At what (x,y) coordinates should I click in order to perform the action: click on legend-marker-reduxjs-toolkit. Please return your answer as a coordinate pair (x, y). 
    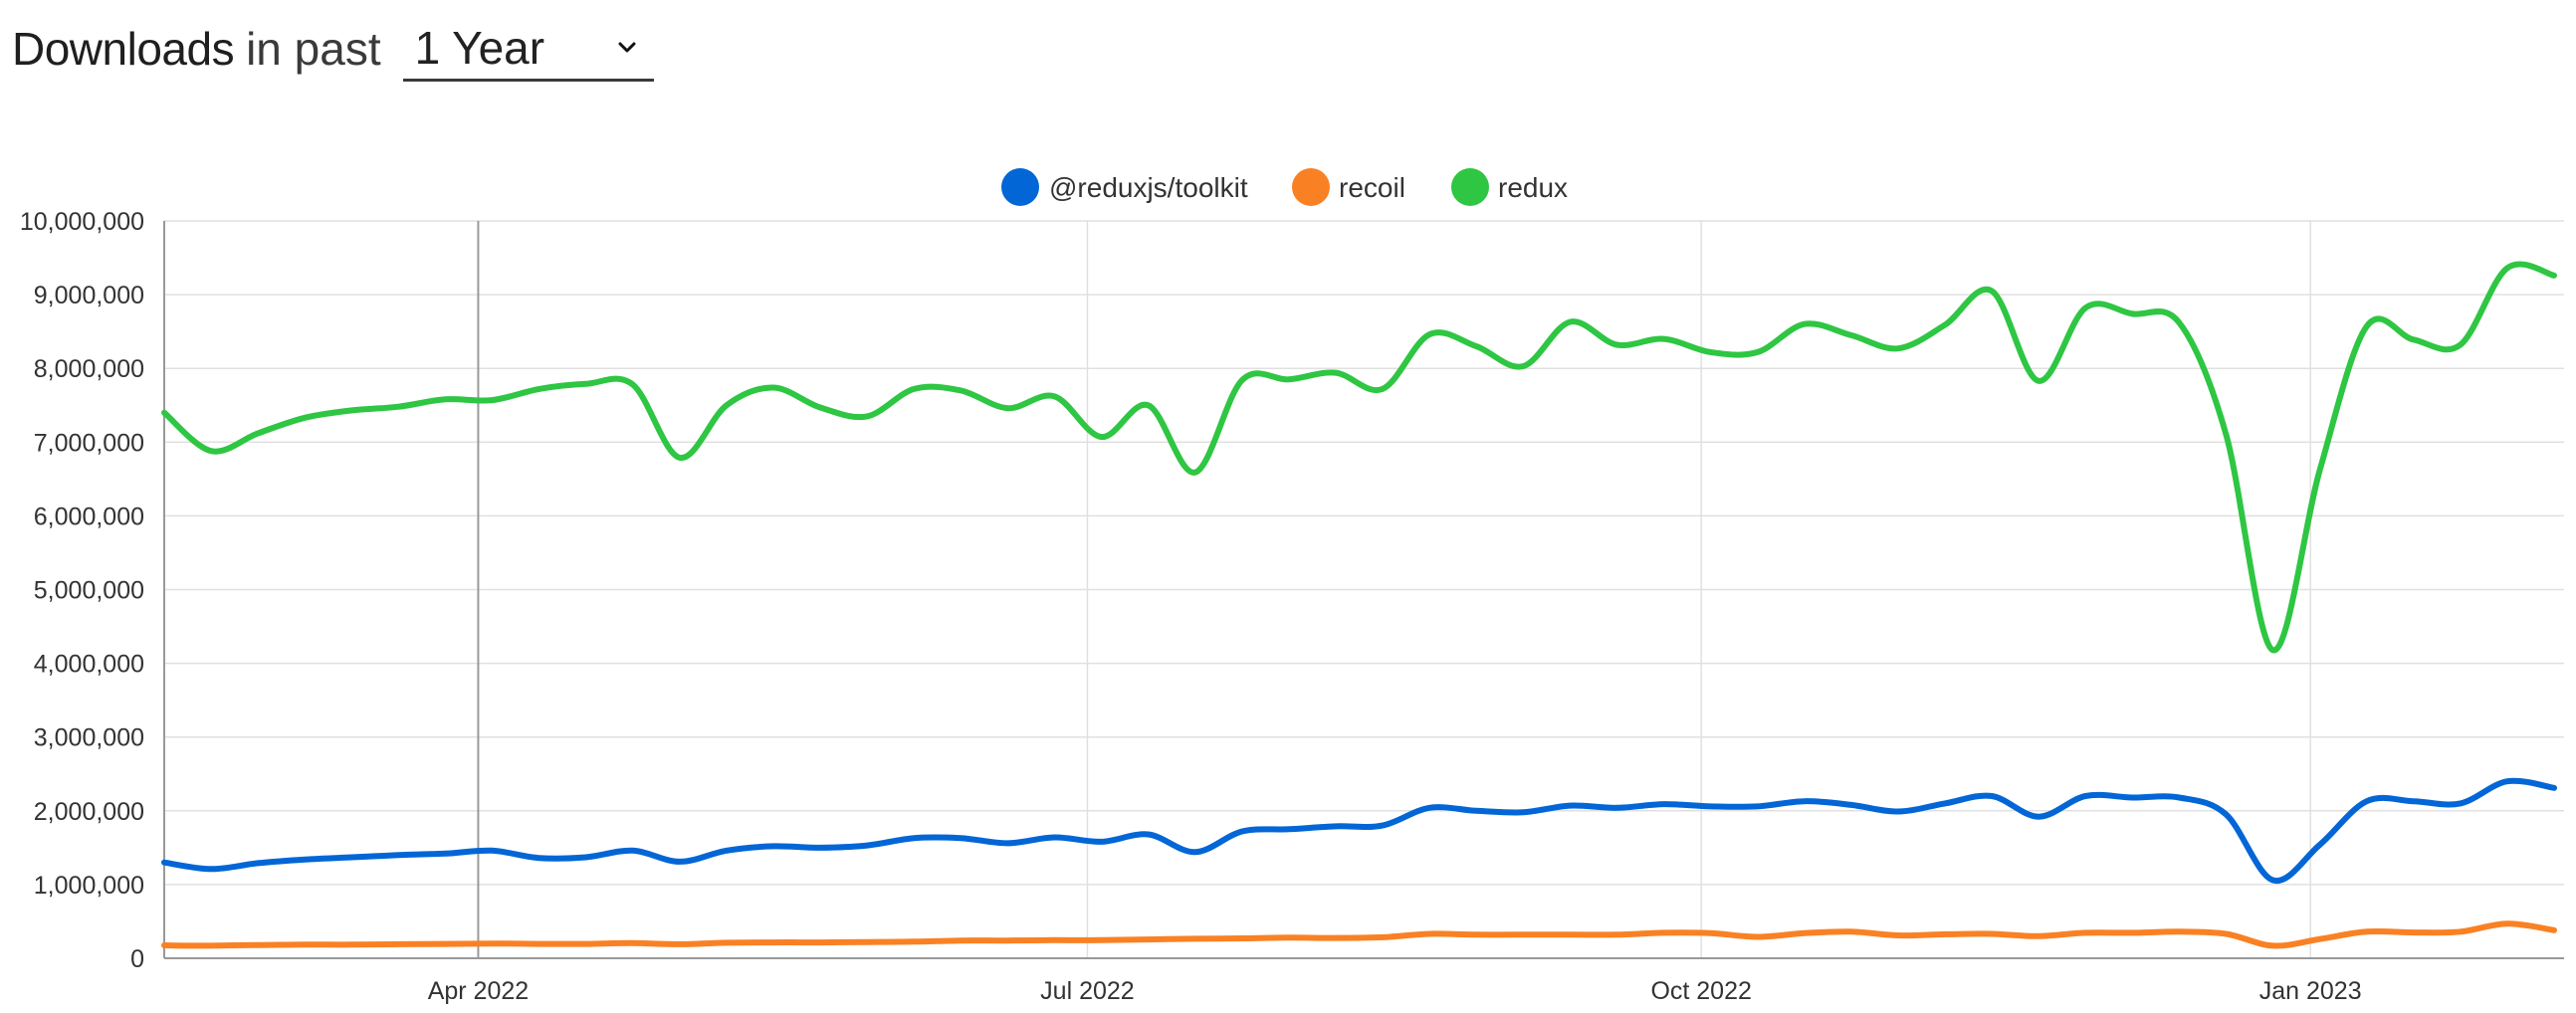
    Looking at the image, I should click on (1020, 187).